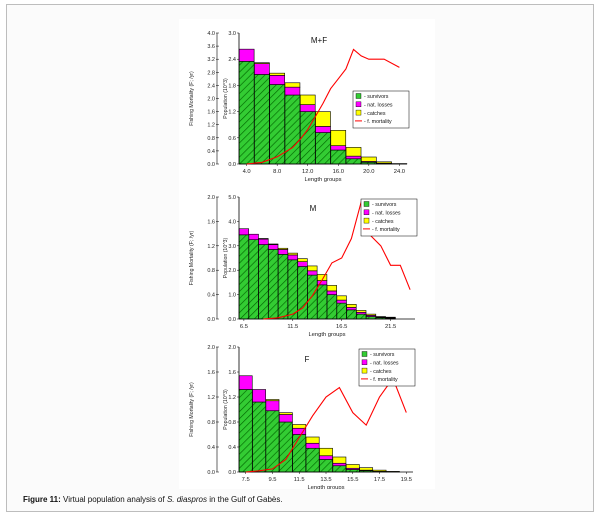  Describe the element at coordinates (326, 466) in the screenshot. I see `f-bar-survivors-13.5` at that location.